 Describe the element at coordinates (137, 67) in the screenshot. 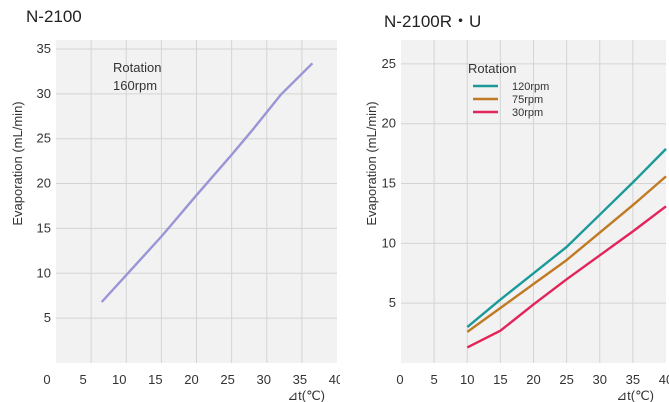

I see `annotation-text: Rotation` at that location.